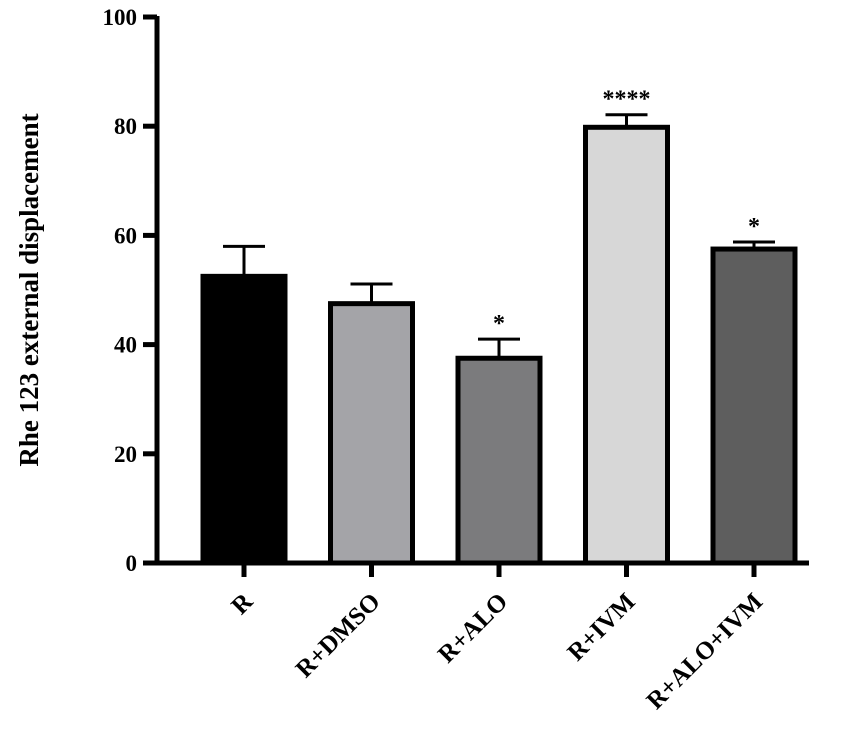  What do you see at coordinates (338, 635) in the screenshot?
I see `x-tick-label: R+DMSO` at bounding box center [338, 635].